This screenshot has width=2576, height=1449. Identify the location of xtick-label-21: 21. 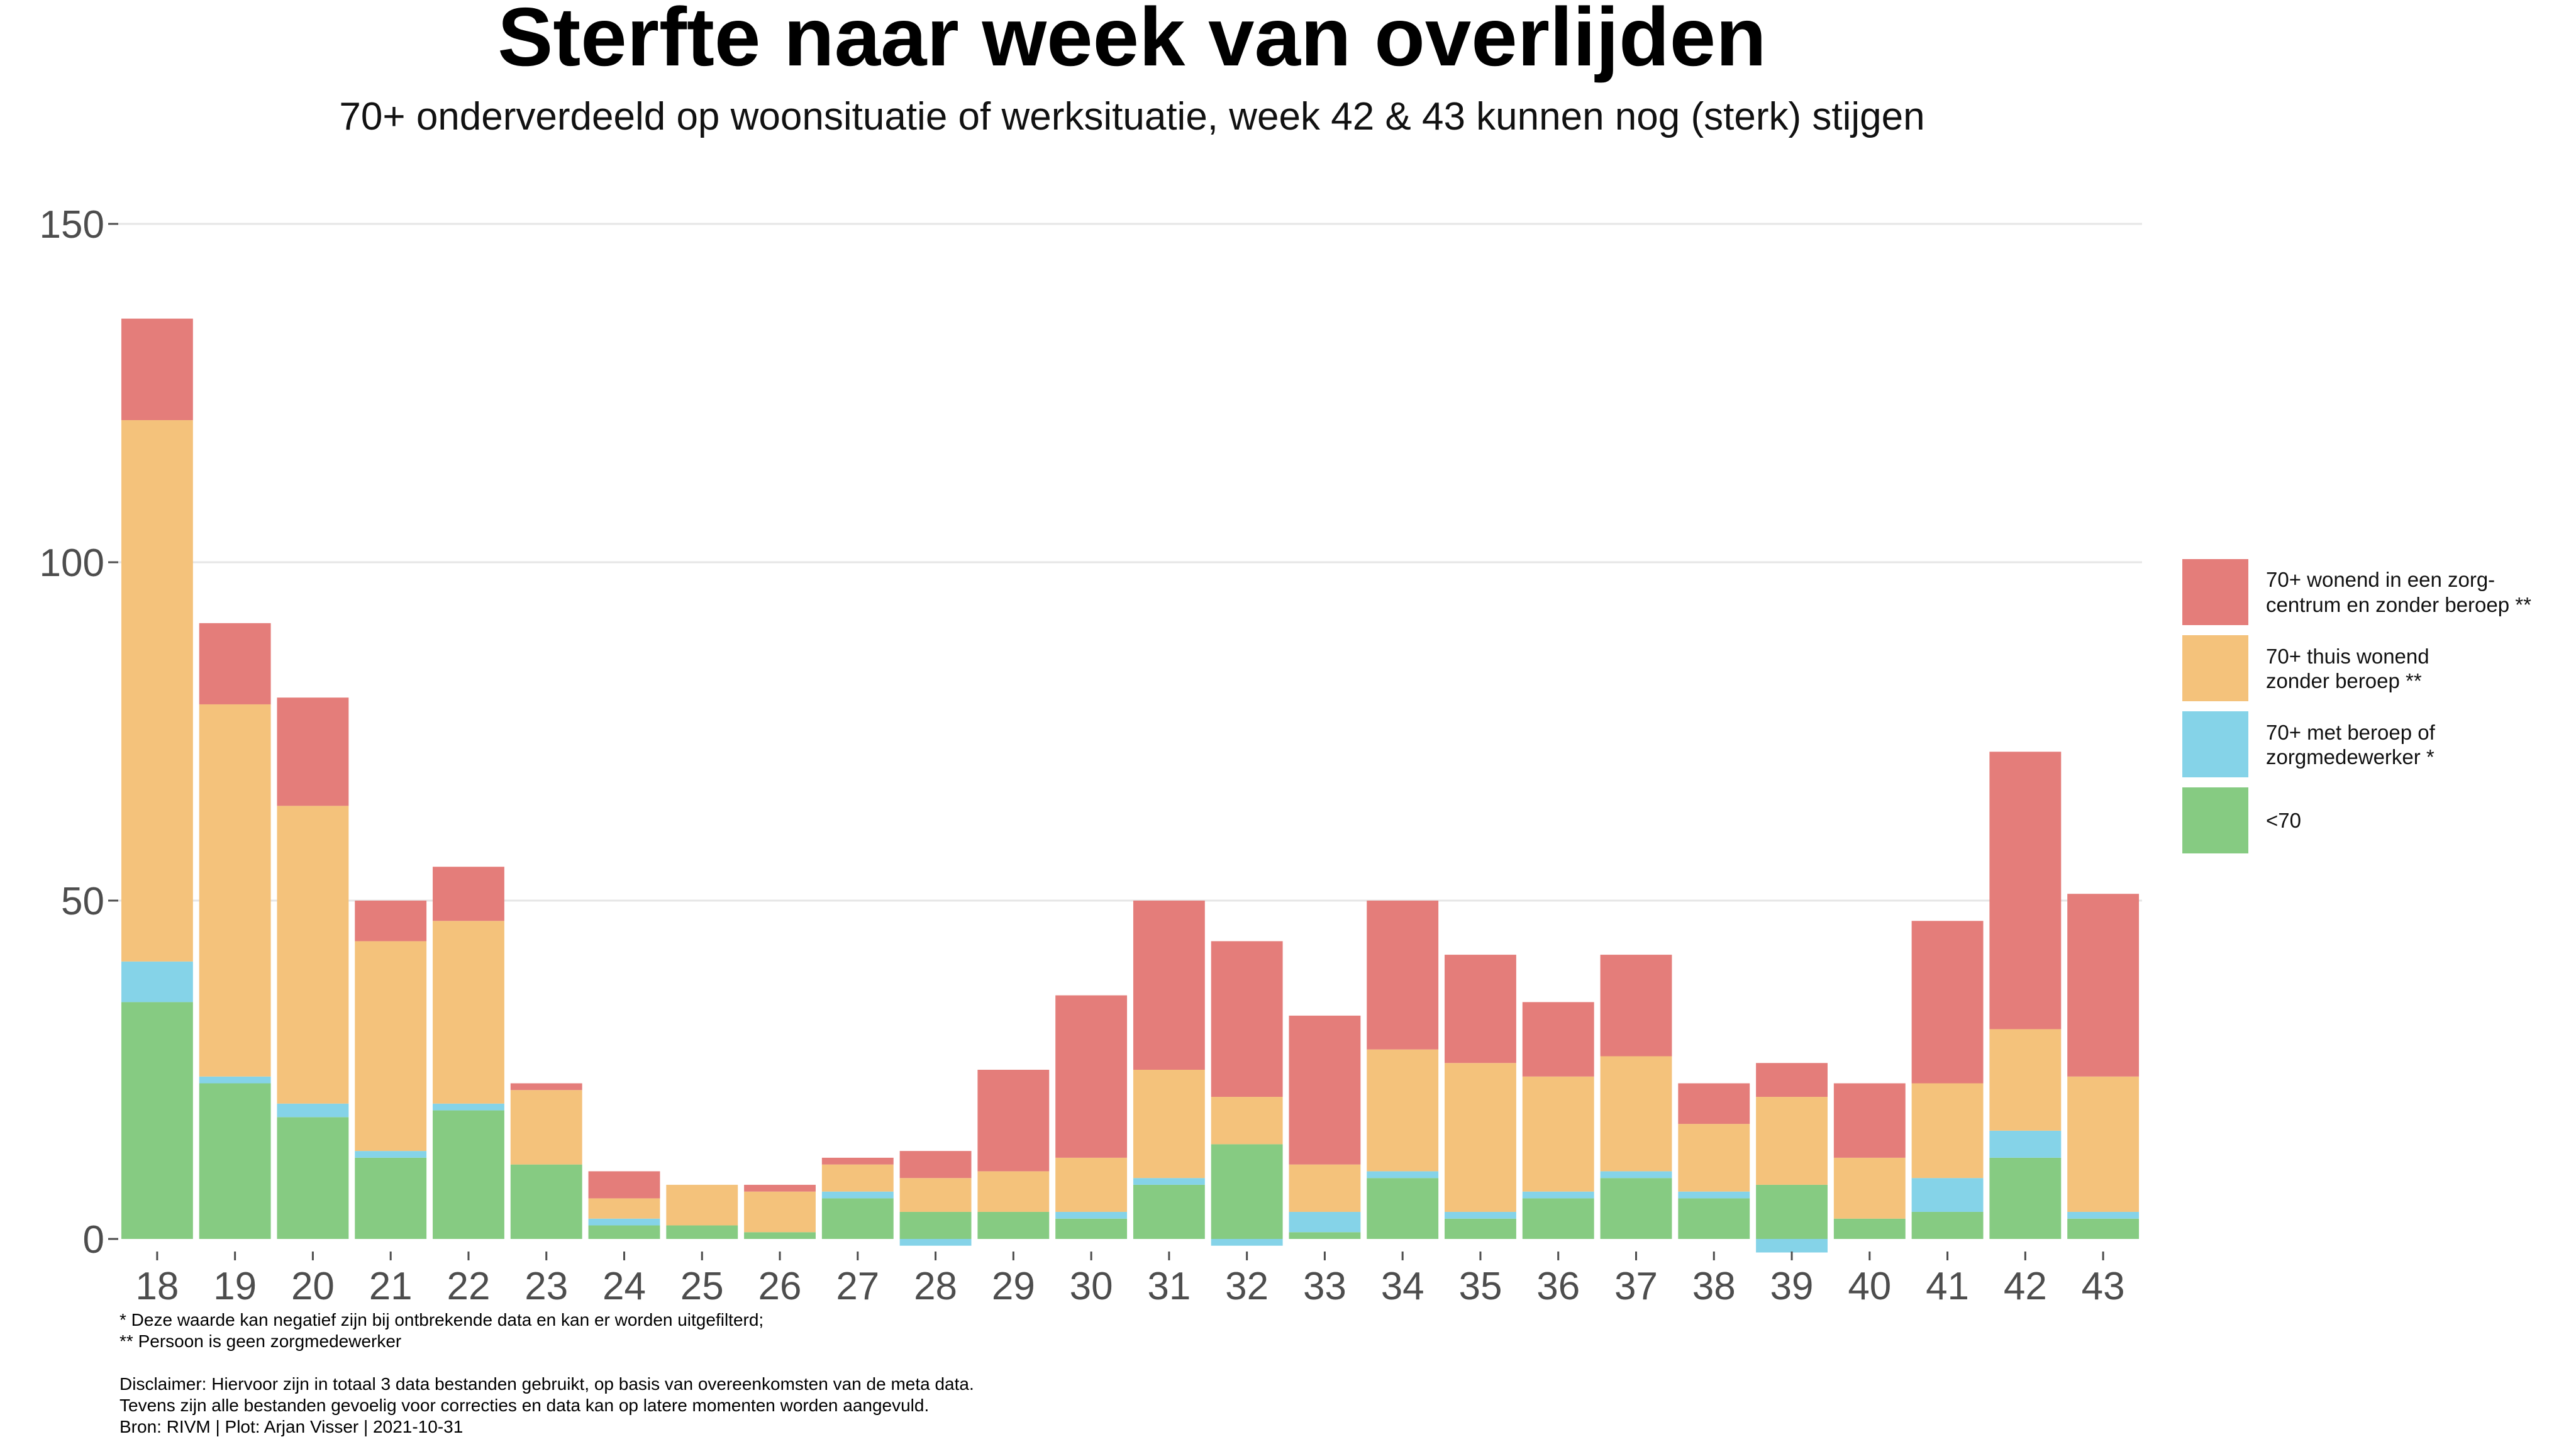
(391, 1286).